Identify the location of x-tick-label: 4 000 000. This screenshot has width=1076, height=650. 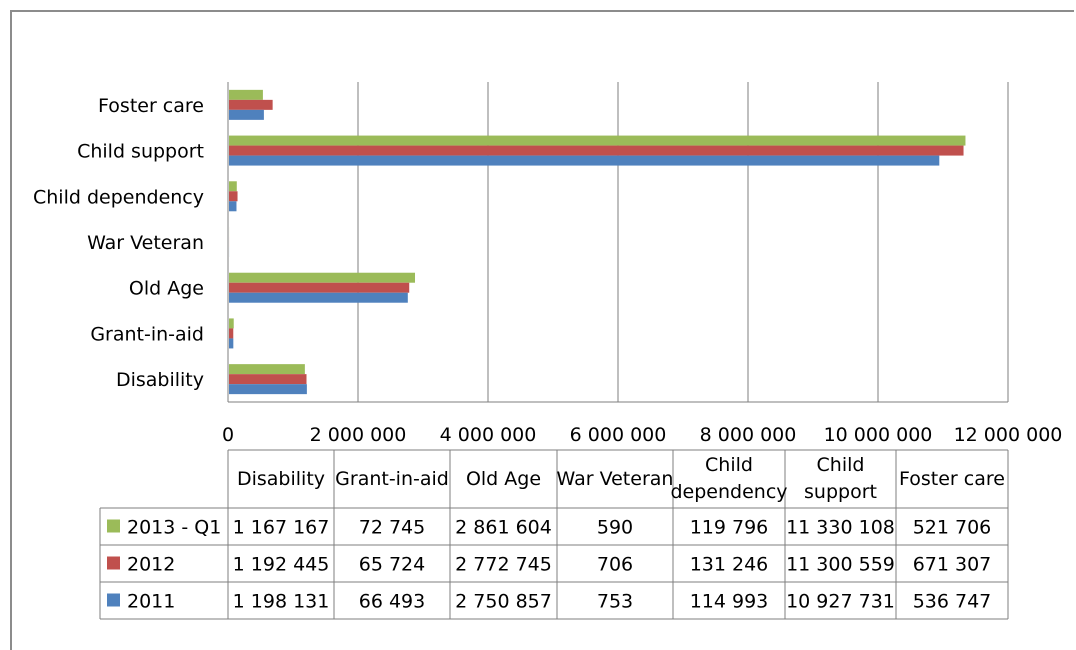
(488, 435).